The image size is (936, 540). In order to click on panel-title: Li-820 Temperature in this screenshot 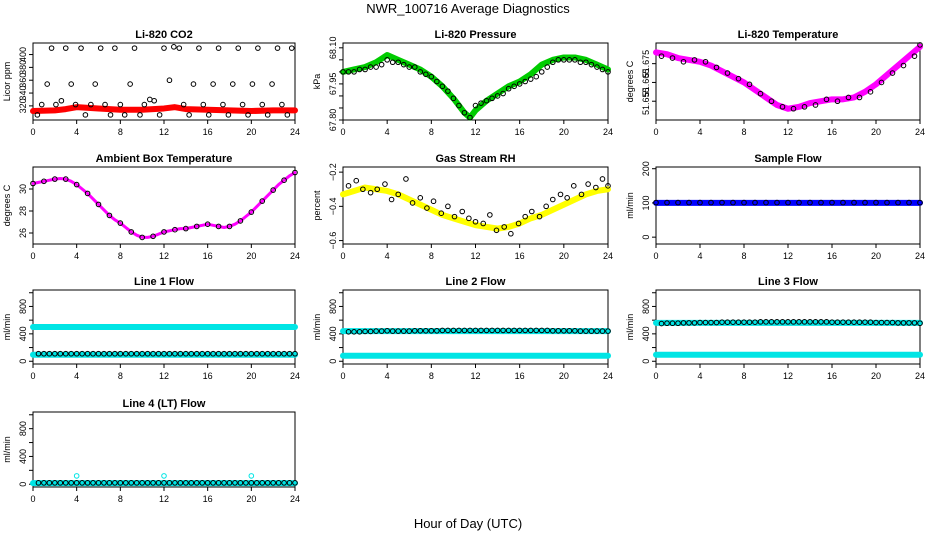, I will do `click(788, 35)`.